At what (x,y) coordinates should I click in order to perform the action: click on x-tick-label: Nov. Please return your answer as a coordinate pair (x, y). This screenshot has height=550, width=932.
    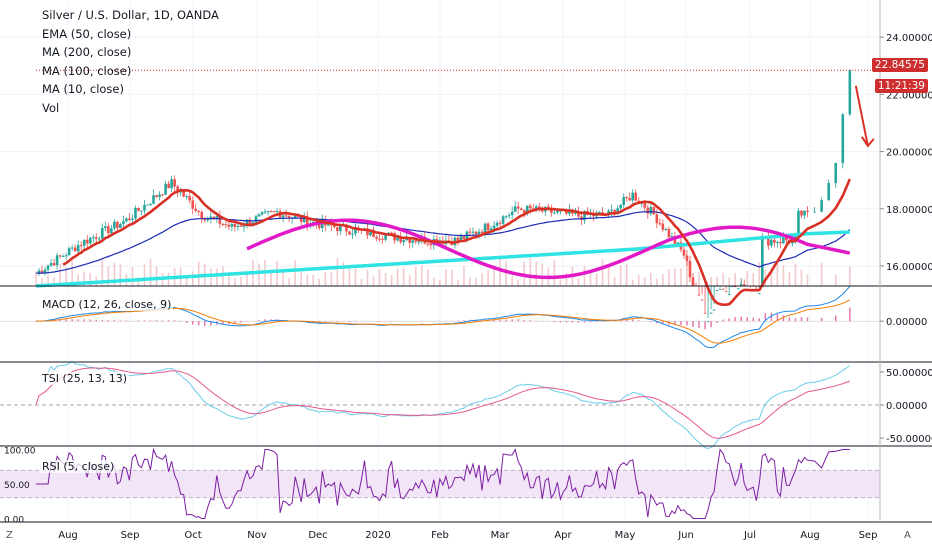
    Looking at the image, I should click on (257, 535).